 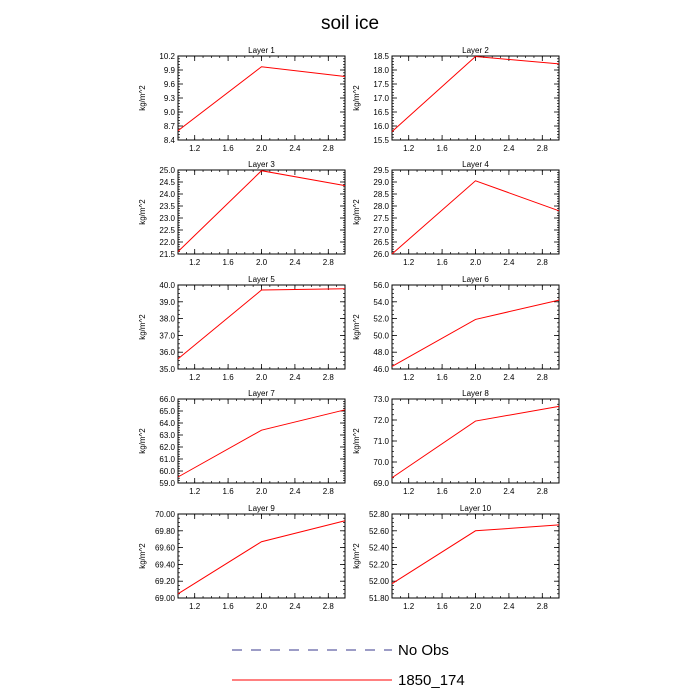 I want to click on y-tick-label: 40.0, so click(x=167, y=285).